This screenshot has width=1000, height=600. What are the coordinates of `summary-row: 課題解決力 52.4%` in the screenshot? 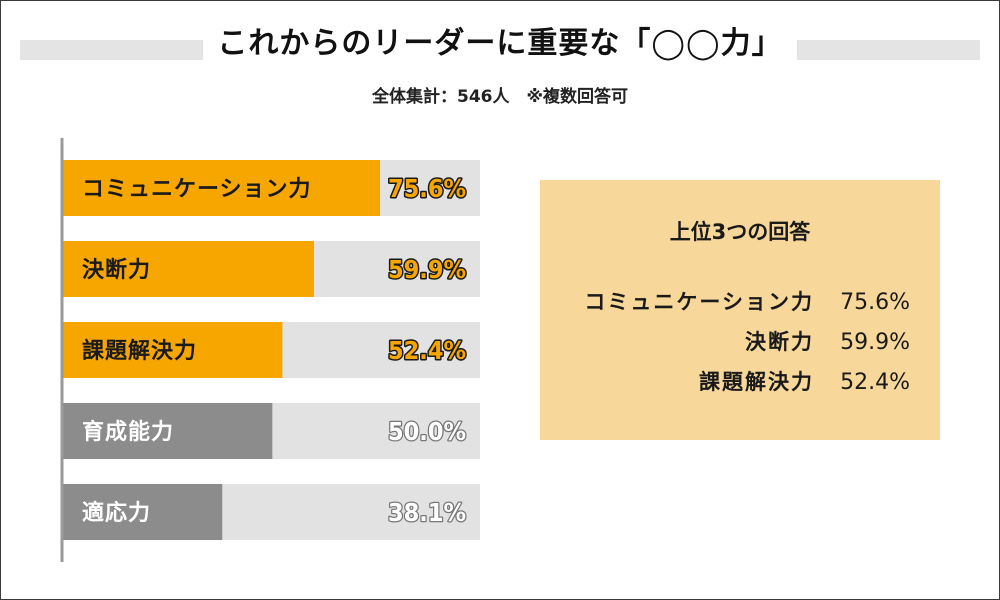 It's located at (747, 386).